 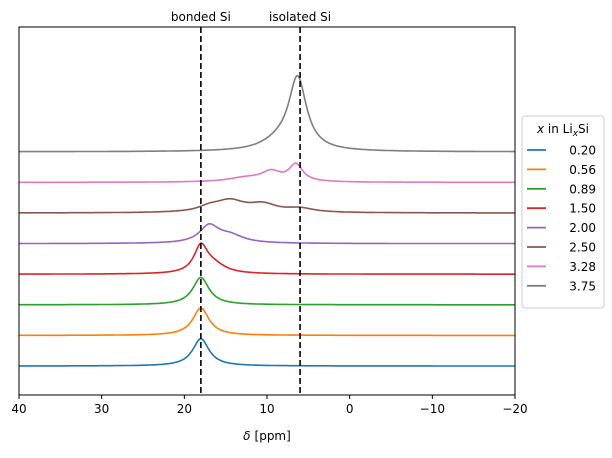 I want to click on series-line-0.89, so click(x=267, y=291).